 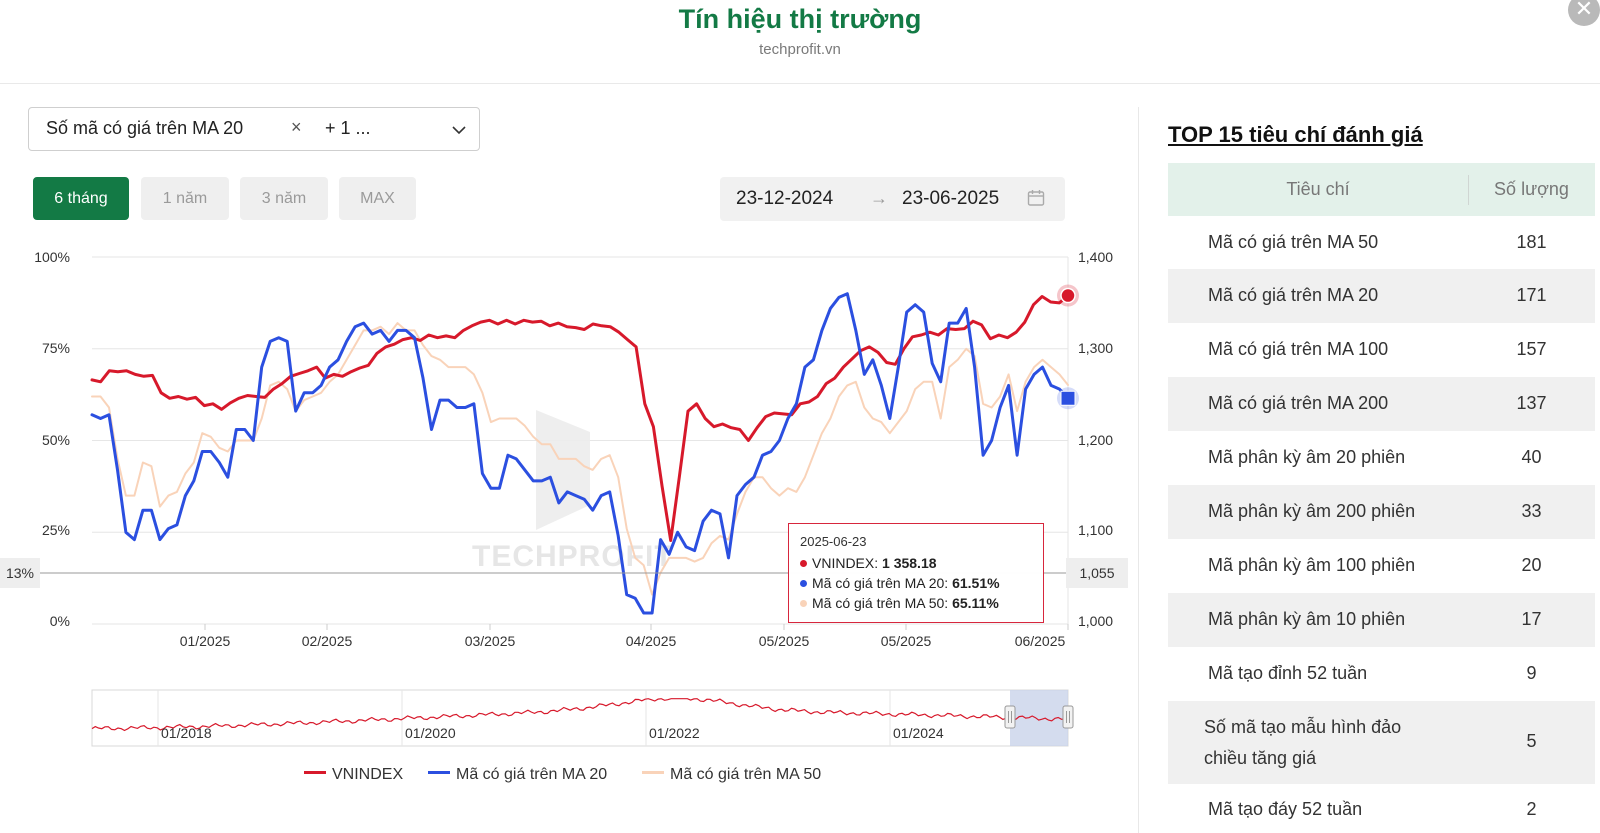 What do you see at coordinates (1096, 440) in the screenshot?
I see `y-right-tick-label: 1,200` at bounding box center [1096, 440].